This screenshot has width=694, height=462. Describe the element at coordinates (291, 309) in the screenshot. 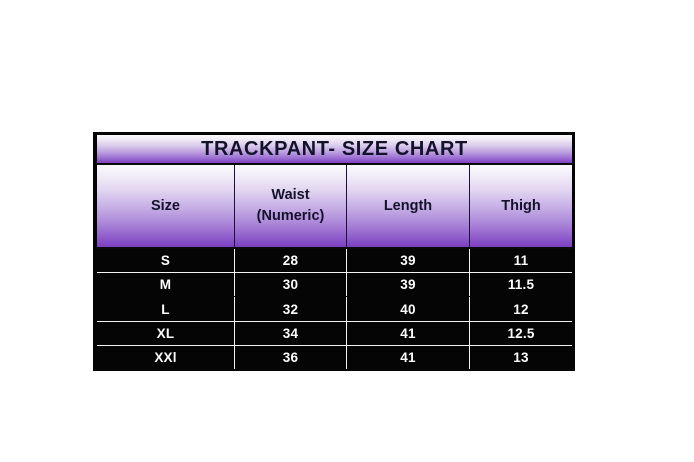

I see `cell-waist: 32` at that location.